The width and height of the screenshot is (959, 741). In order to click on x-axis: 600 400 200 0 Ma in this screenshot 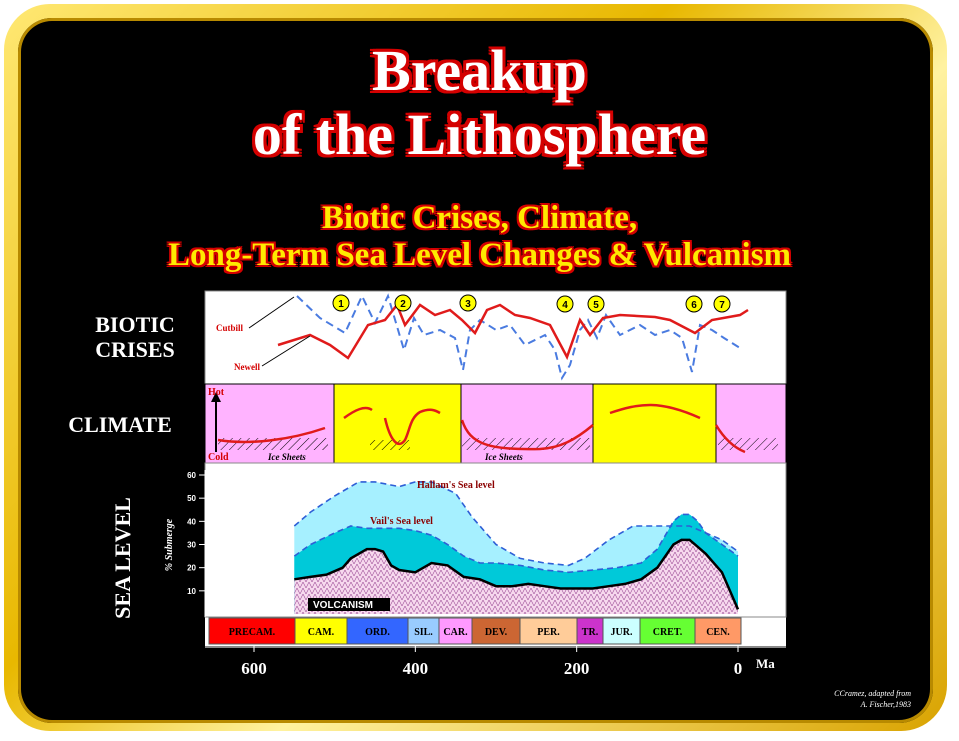, I will do `click(508, 662)`.